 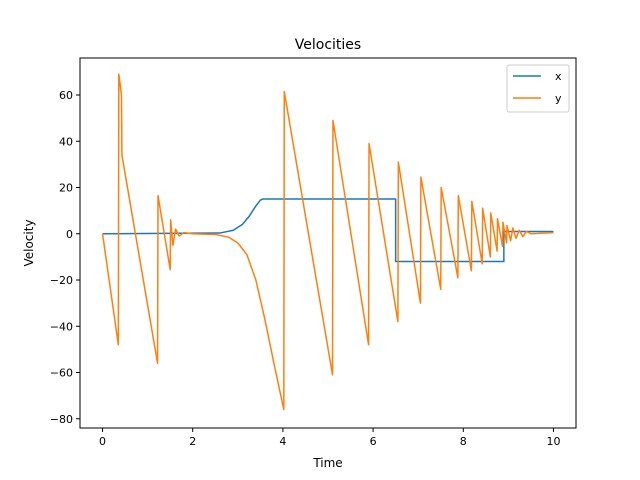 I want to click on chart-title: Velocities, so click(x=328, y=45).